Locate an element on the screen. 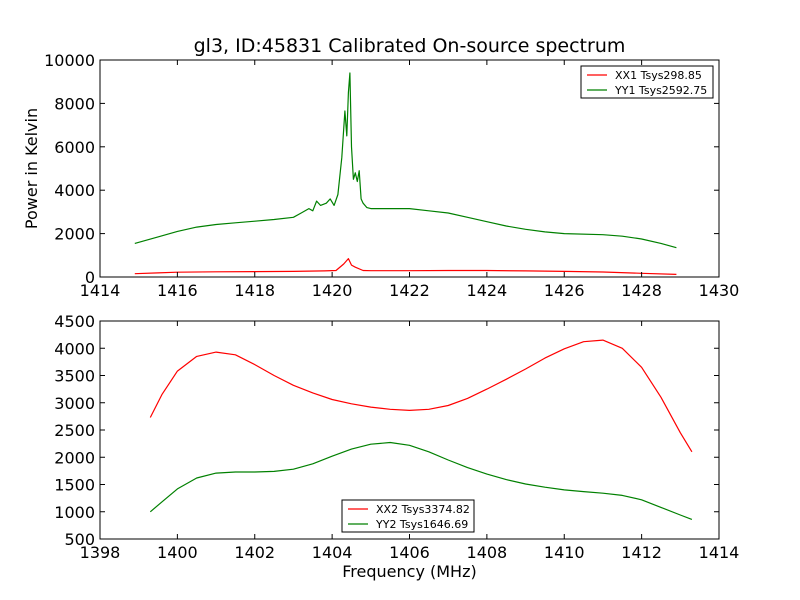  x-tick-label: 1404 is located at coordinates (332, 552).